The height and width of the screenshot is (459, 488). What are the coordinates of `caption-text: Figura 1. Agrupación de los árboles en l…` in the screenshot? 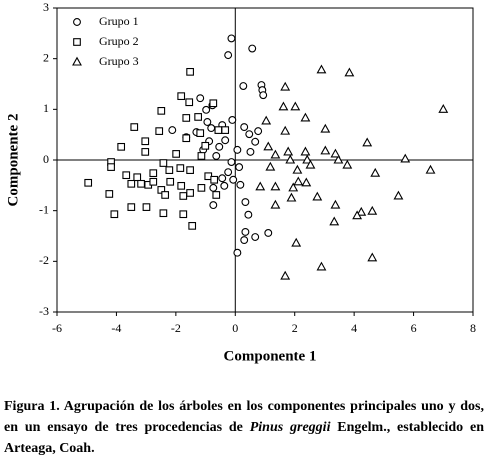 It's located at (244, 417).